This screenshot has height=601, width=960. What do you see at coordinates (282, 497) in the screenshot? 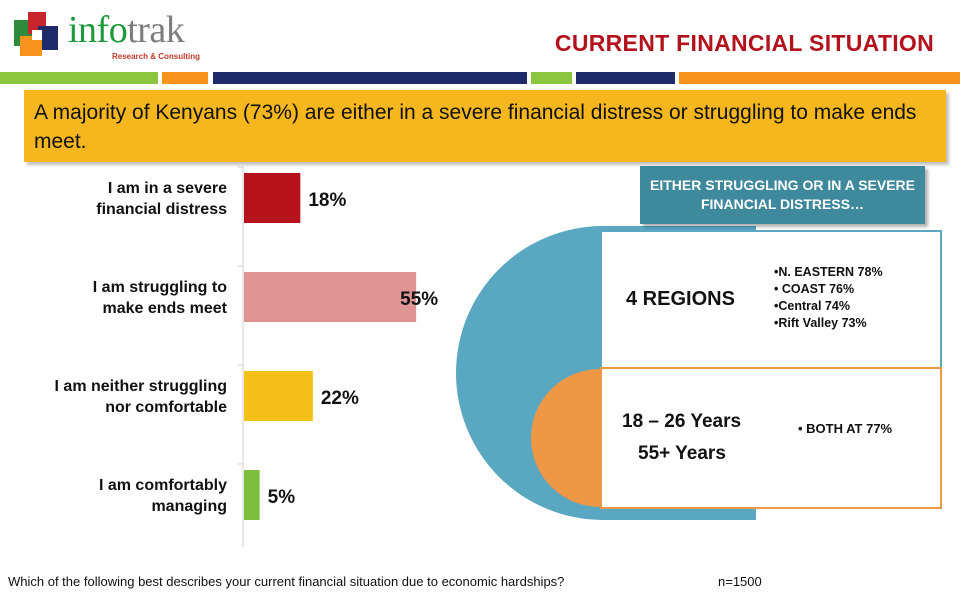
I see `value-label: 5%` at bounding box center [282, 497].